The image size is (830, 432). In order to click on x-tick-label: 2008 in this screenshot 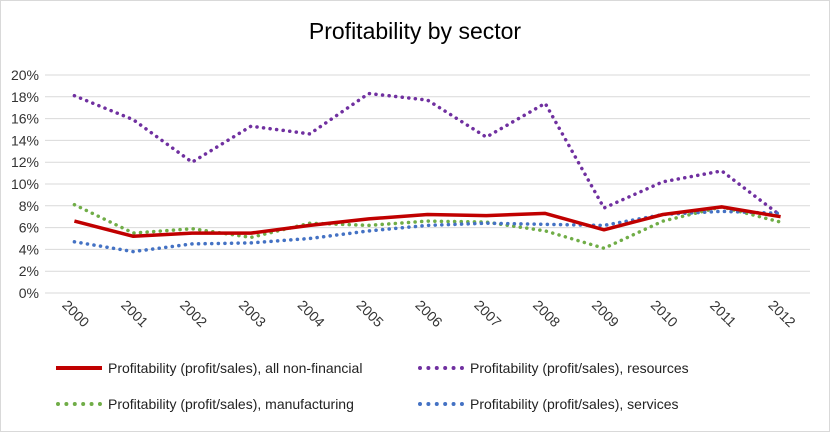, I will do `click(546, 313)`.